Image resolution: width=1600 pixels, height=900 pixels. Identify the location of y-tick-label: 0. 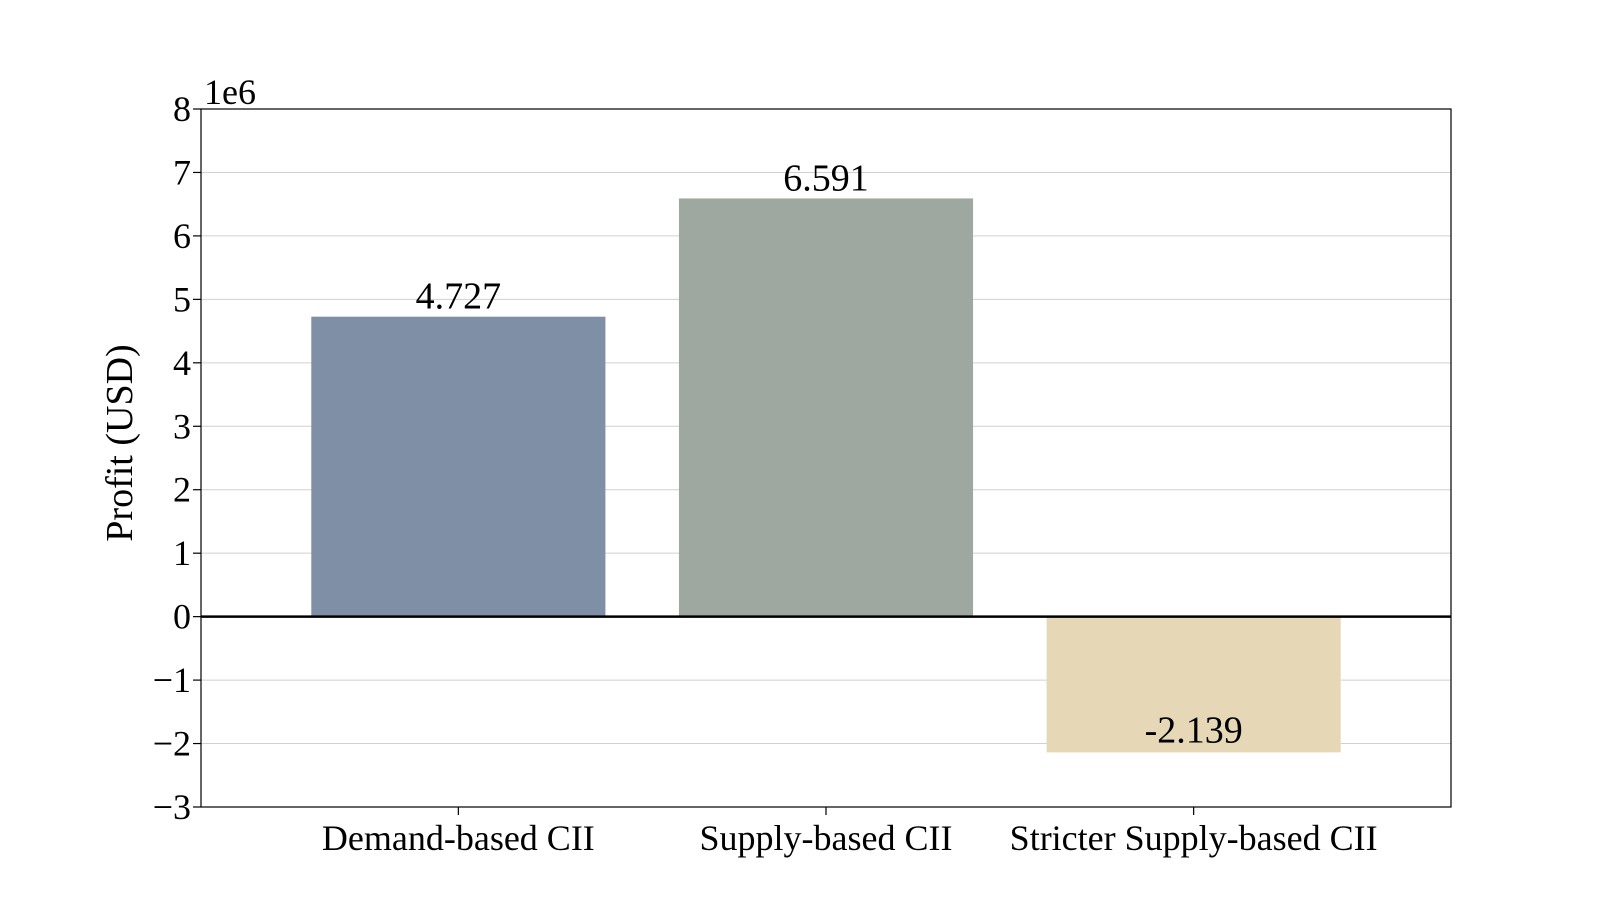
(182, 617).